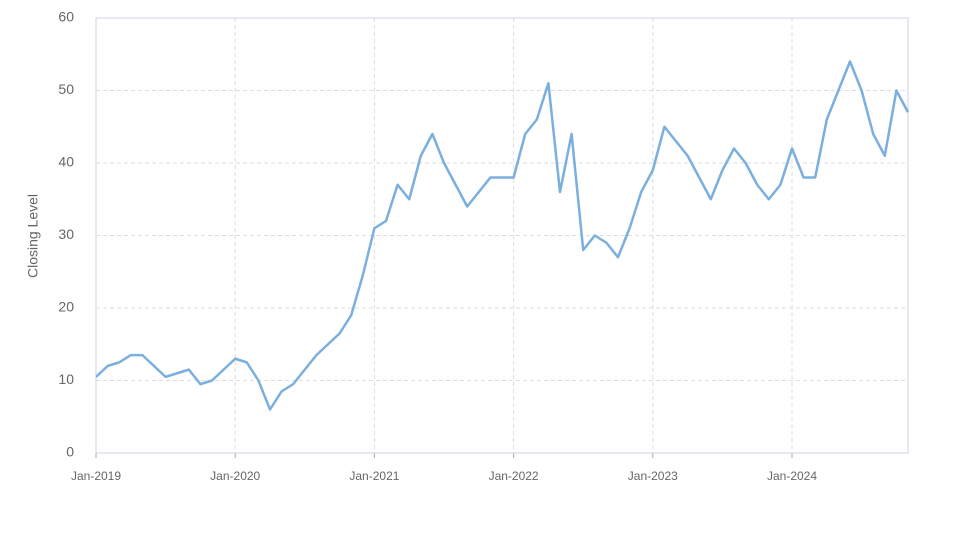  What do you see at coordinates (66, 17) in the screenshot?
I see `y-tick-label: 60` at bounding box center [66, 17].